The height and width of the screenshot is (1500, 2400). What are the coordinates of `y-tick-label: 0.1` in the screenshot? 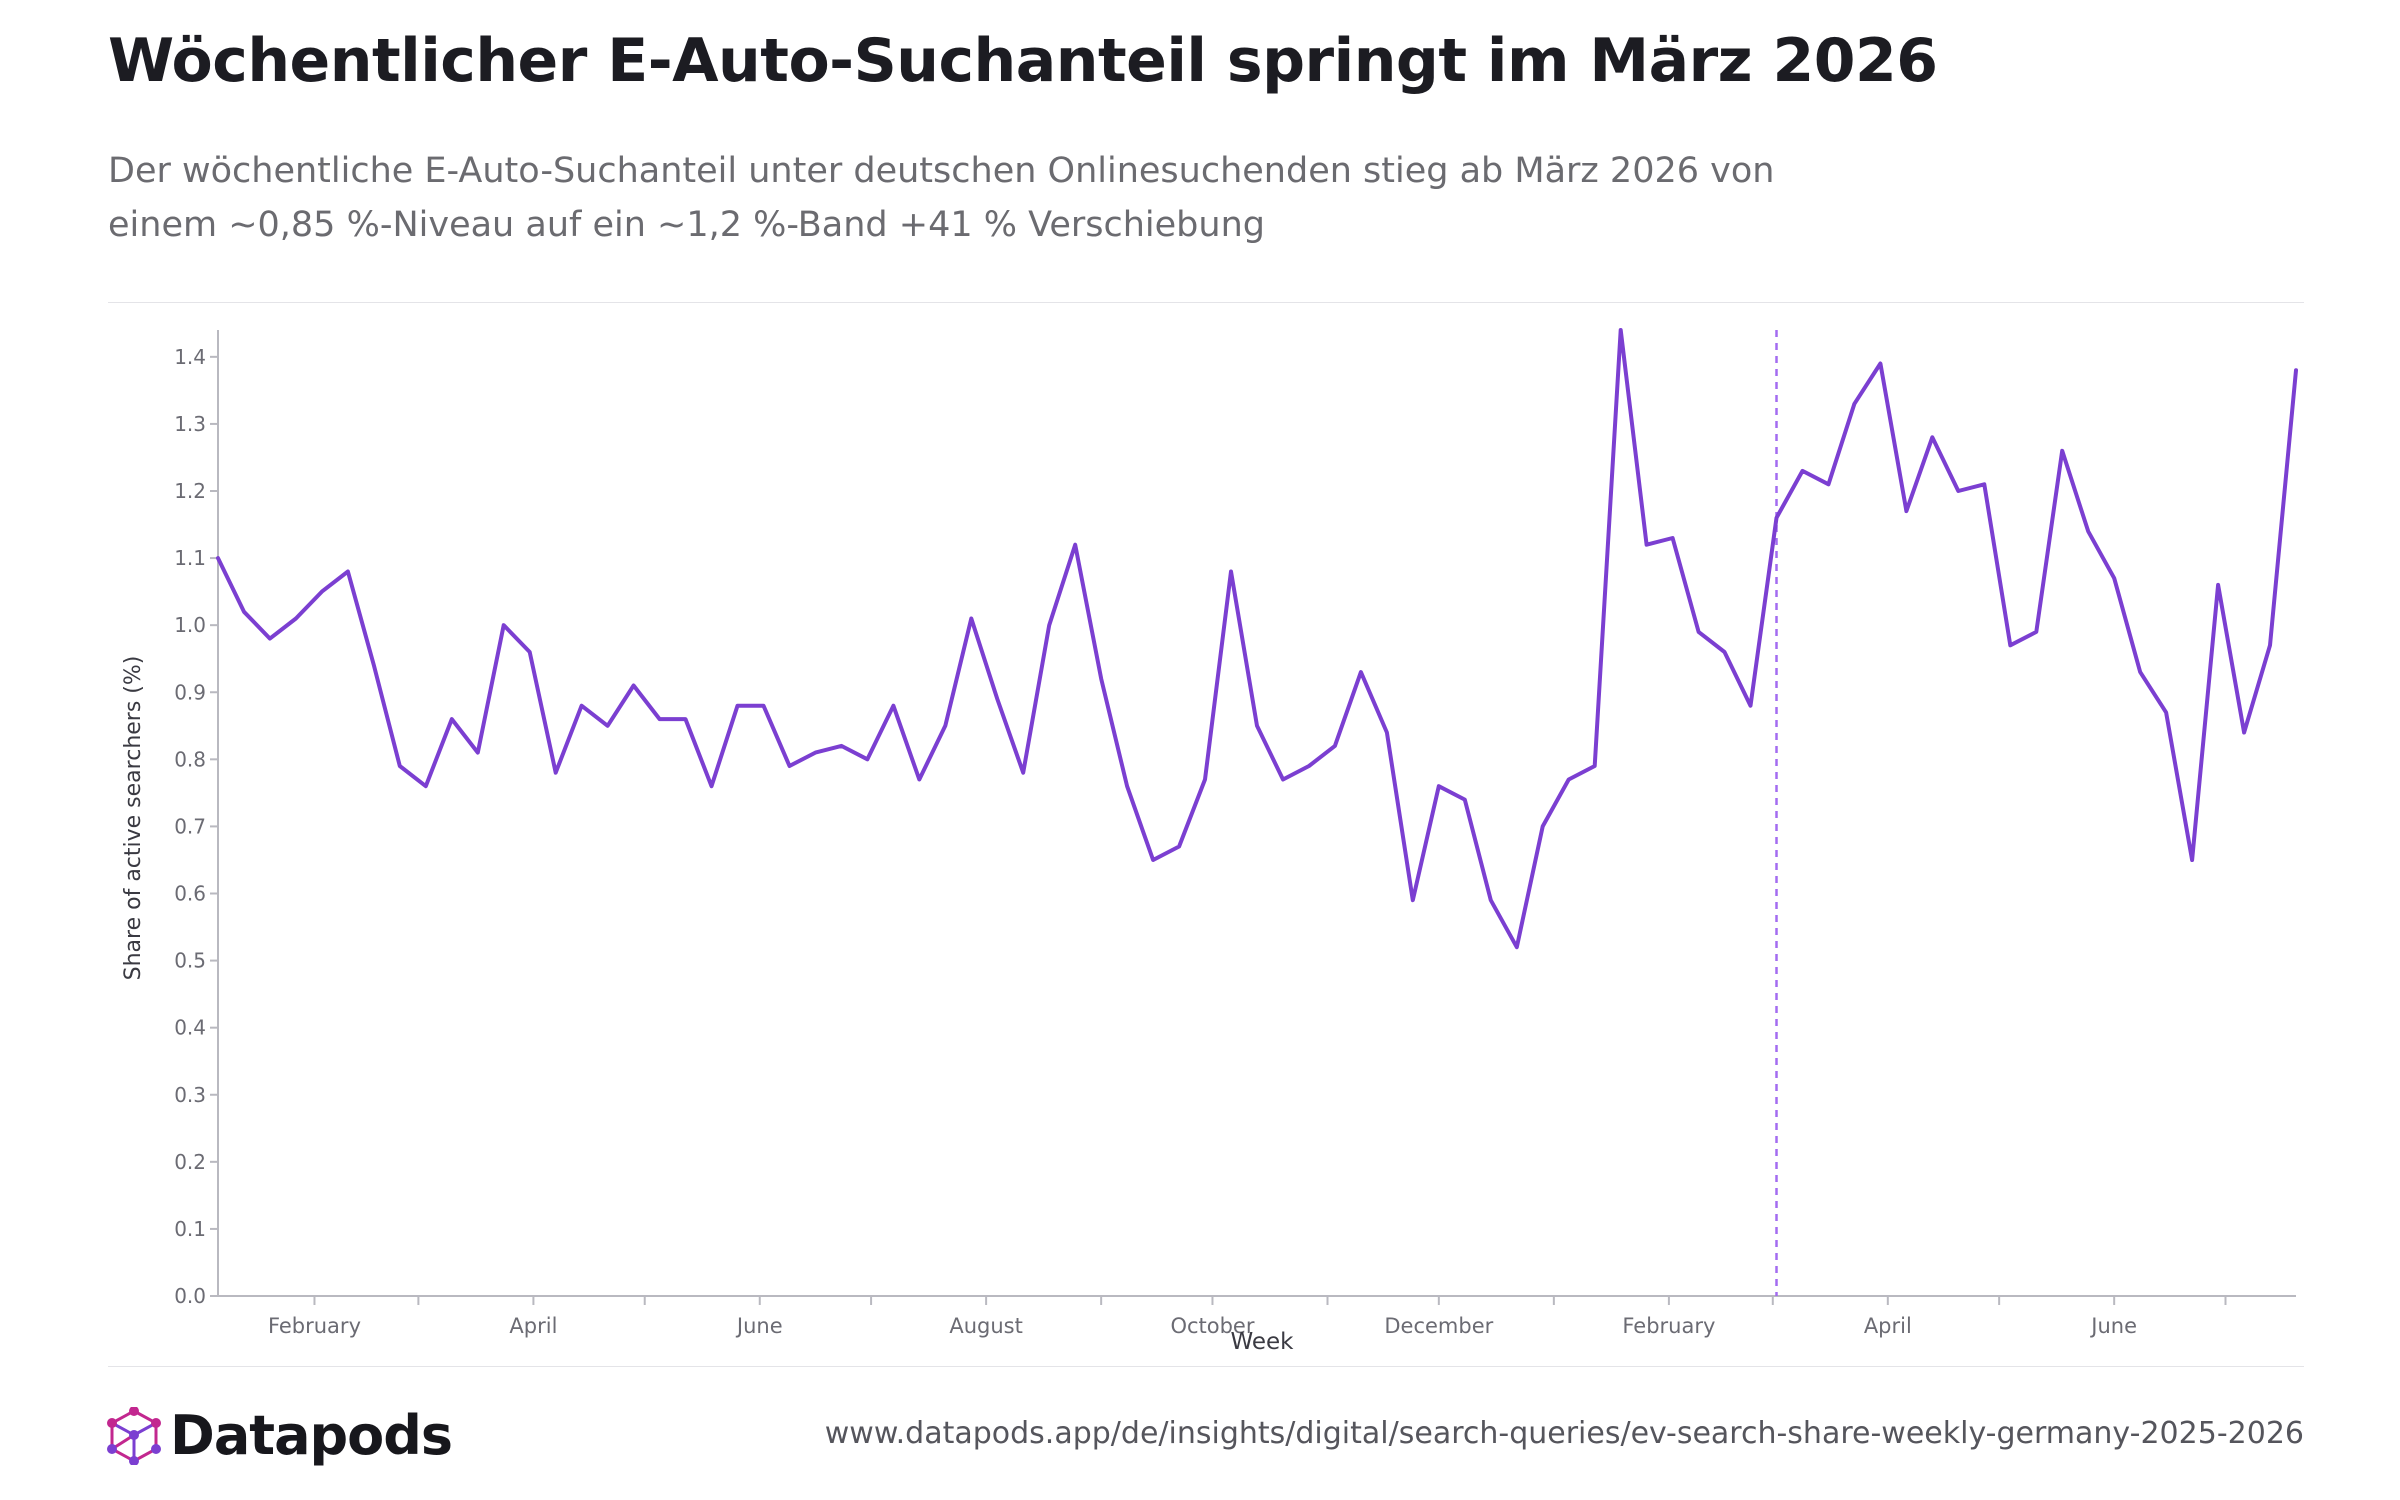 It's located at (190, 1229).